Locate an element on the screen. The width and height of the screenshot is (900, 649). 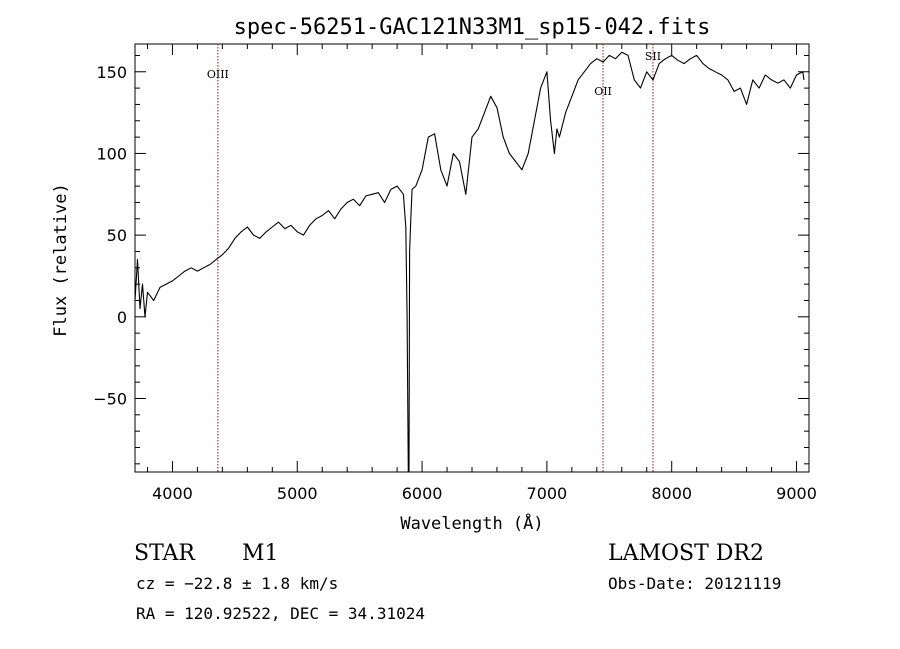
object-subclass: M1 is located at coordinates (260, 553).